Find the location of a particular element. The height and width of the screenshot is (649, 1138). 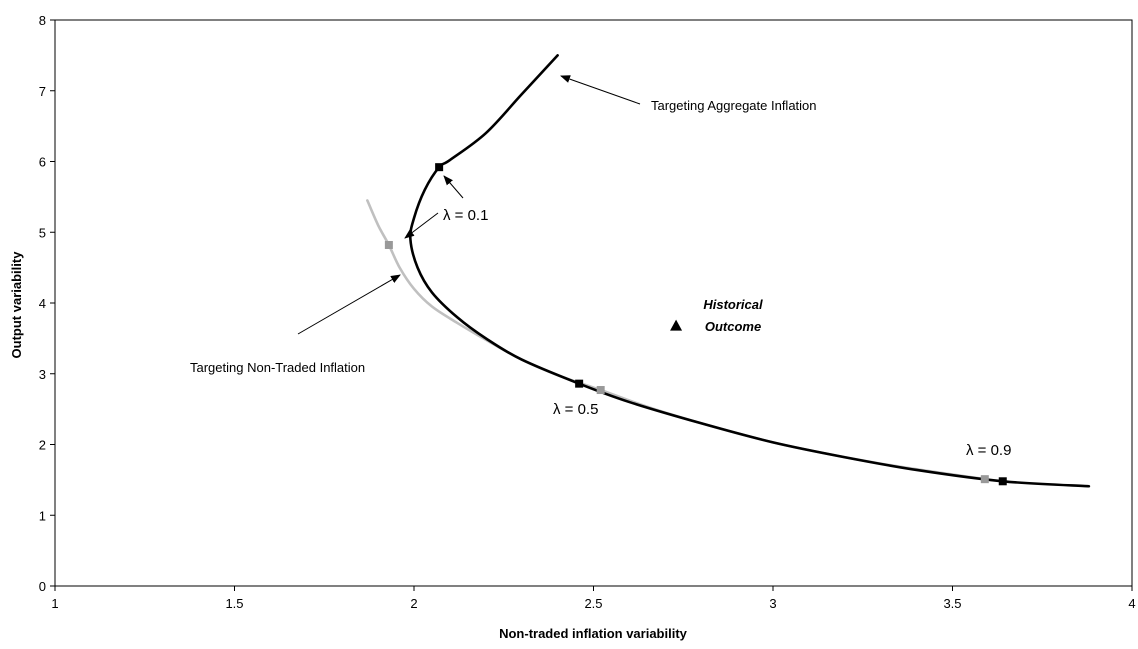

y-tick-label: 4 is located at coordinates (42, 303).